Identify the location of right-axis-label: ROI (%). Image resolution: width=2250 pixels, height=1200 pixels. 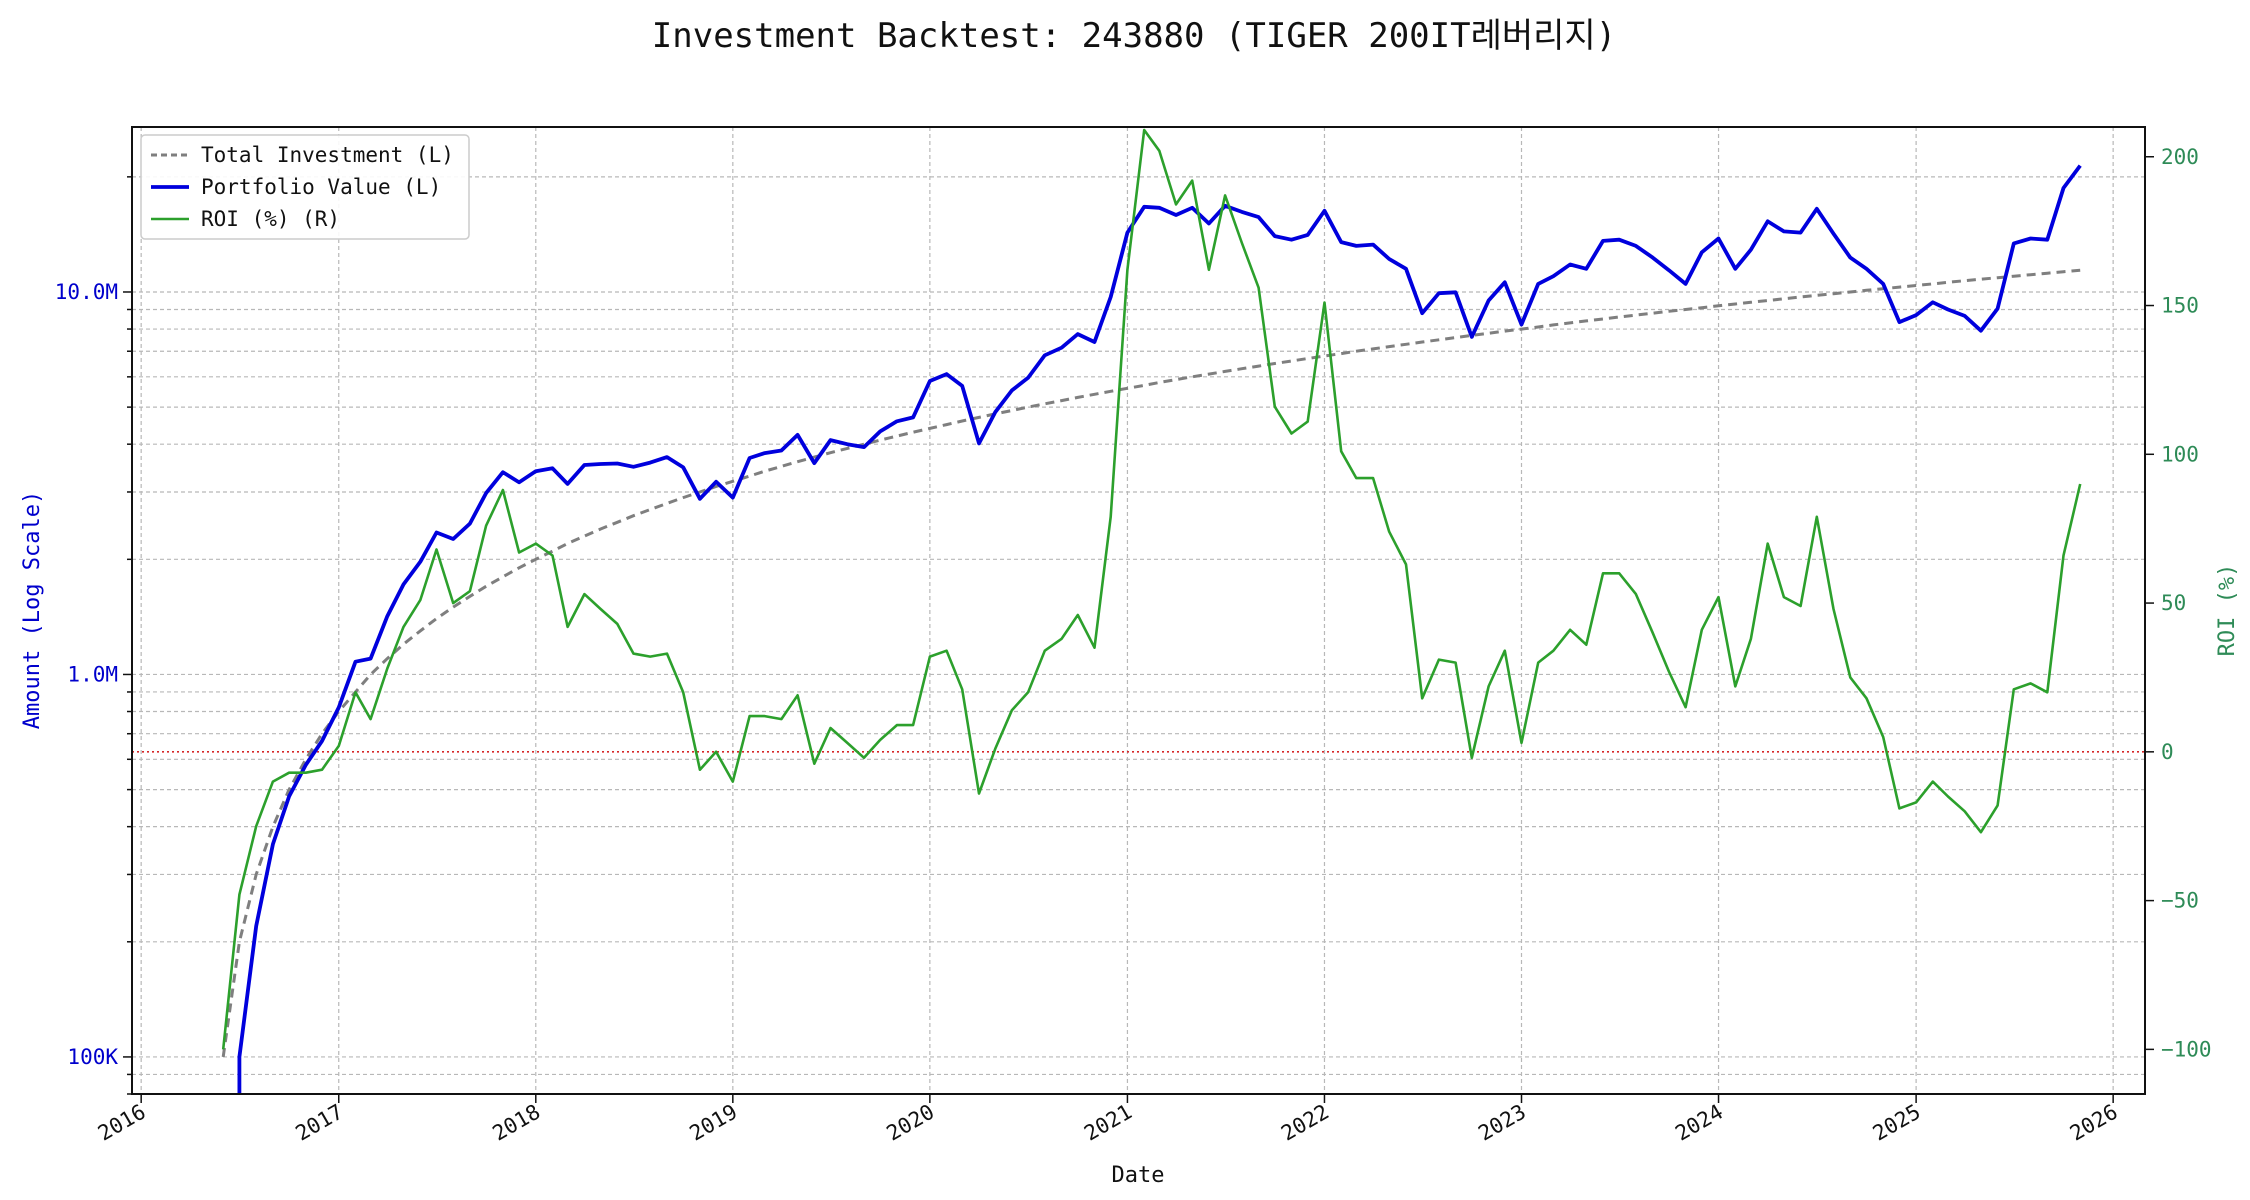
(2227, 610).